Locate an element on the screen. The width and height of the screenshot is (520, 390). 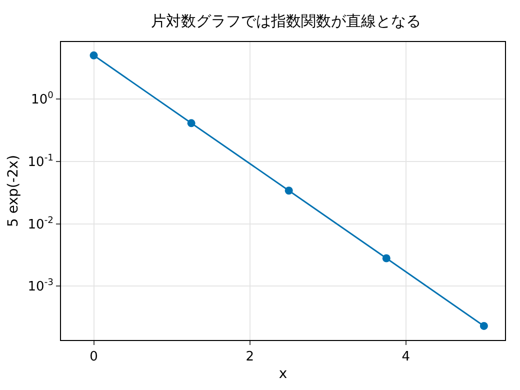
x-axis-title: x is located at coordinates (283, 374).